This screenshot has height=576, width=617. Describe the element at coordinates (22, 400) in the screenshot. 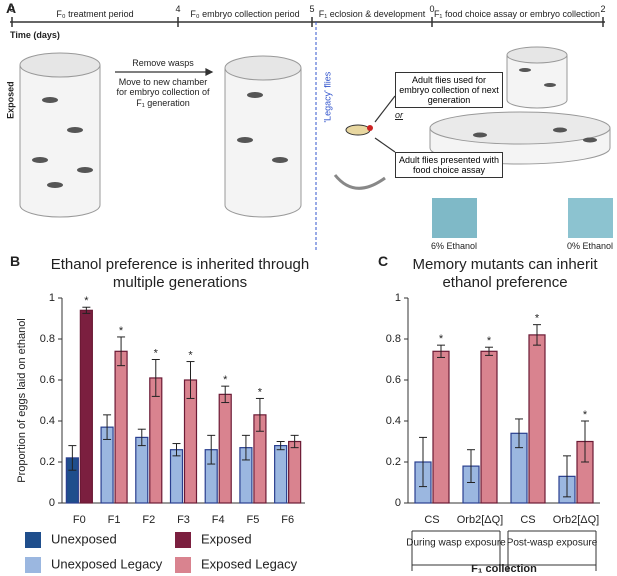

I see `y-axis-label: Proportion of eggs laid on ethanol` at that location.